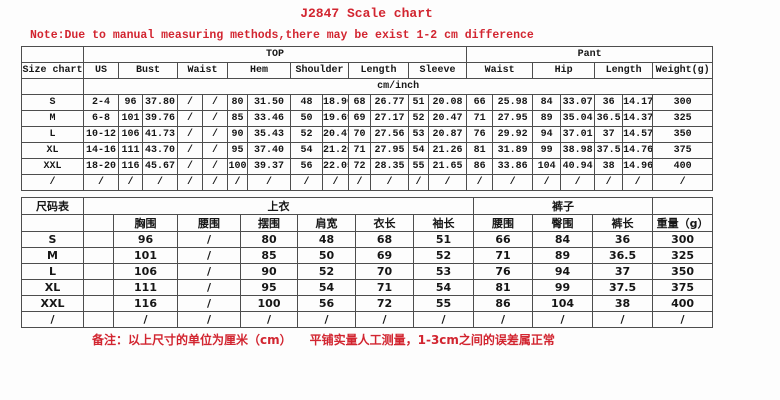 Image resolution: width=780 pixels, height=400 pixels. What do you see at coordinates (638, 134) in the screenshot?
I see `value-cell: 14.57` at bounding box center [638, 134].